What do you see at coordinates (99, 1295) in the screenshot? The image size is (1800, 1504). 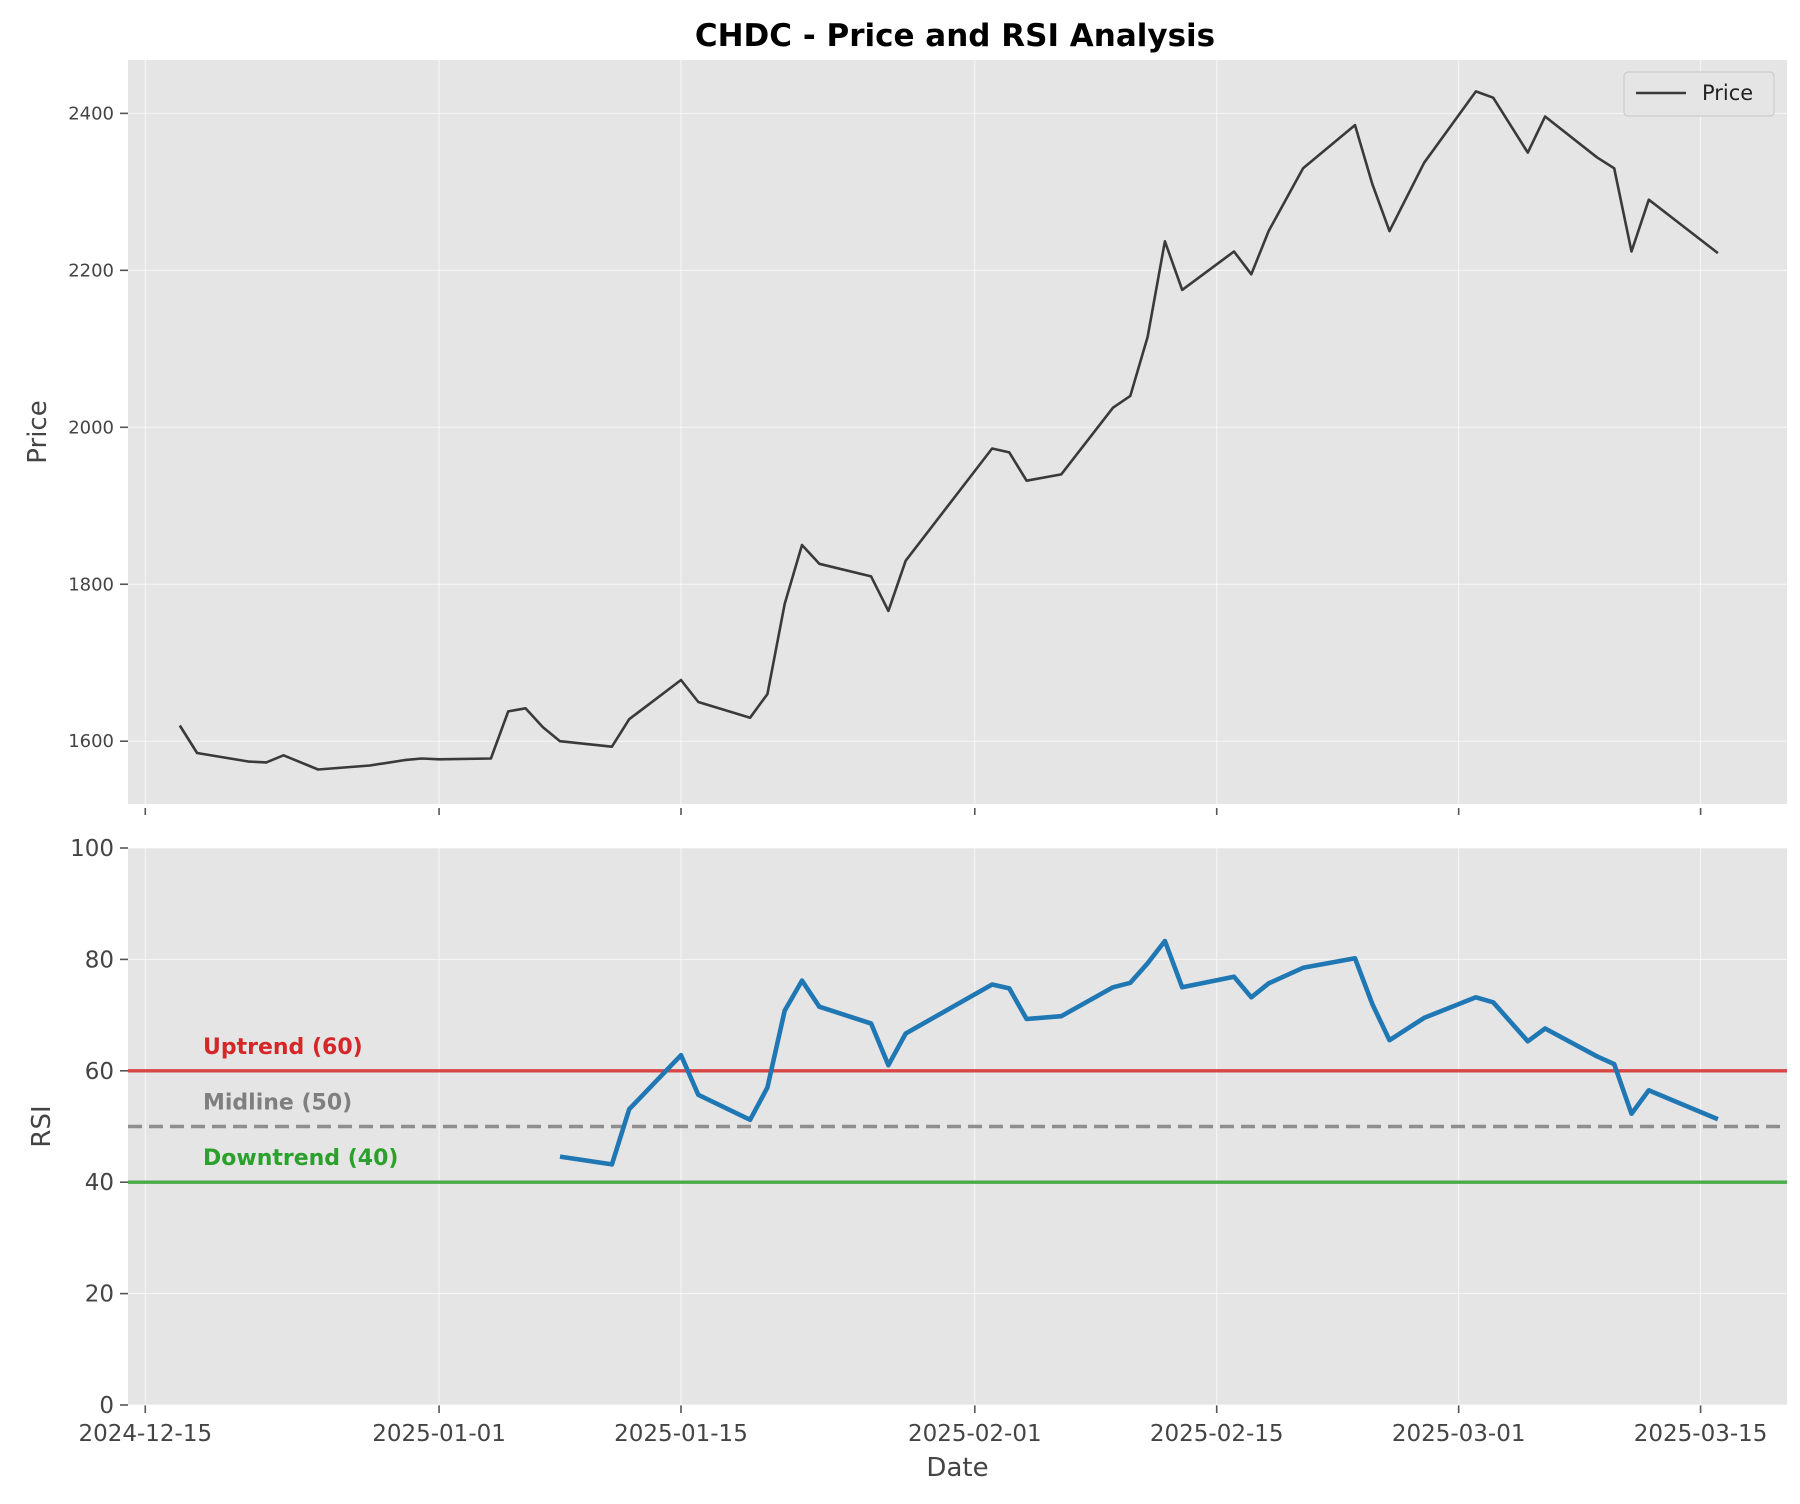 I see `rsi-y-tick-label: 20` at bounding box center [99, 1295].